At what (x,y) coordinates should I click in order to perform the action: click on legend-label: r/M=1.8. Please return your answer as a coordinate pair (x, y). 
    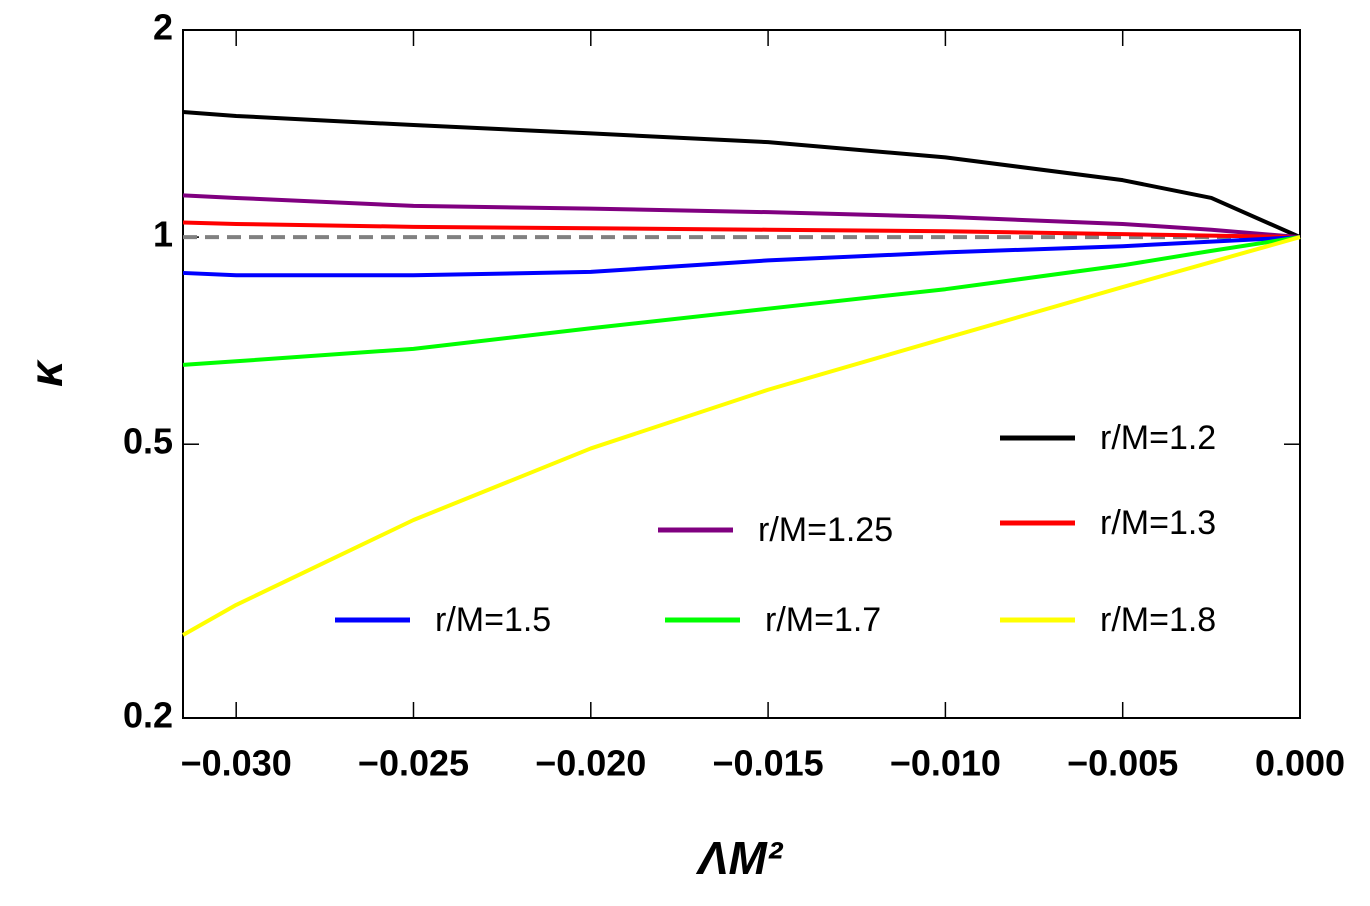
    Looking at the image, I should click on (1158, 620).